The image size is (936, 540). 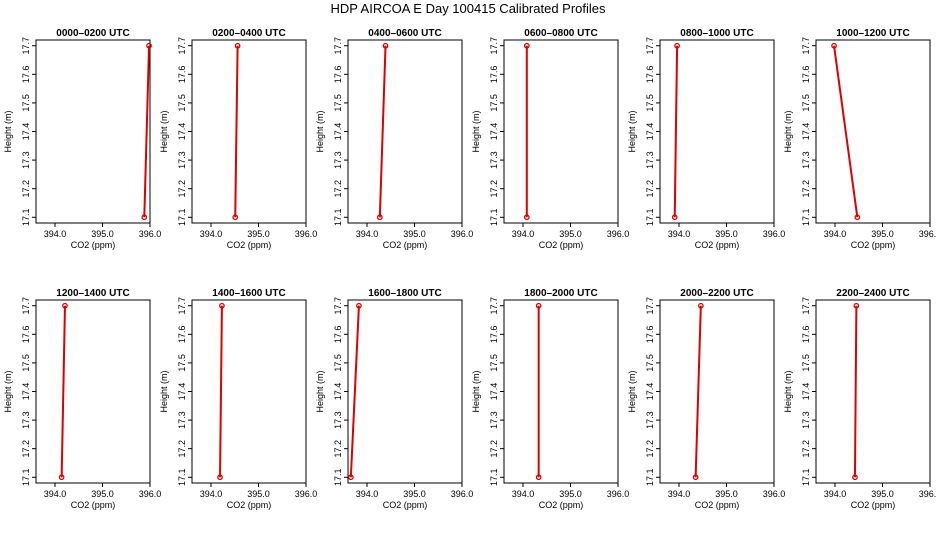 What do you see at coordinates (404, 33) in the screenshot?
I see `panel-title: 0400–0600 UTC` at bounding box center [404, 33].